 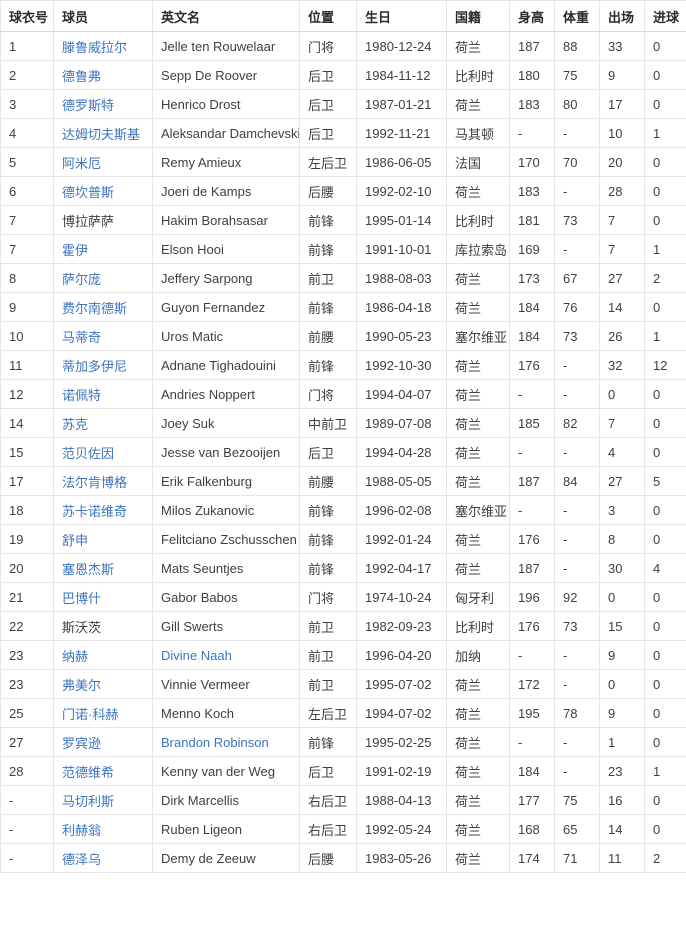 I want to click on player-name-link: 范德维希, so click(x=88, y=772).